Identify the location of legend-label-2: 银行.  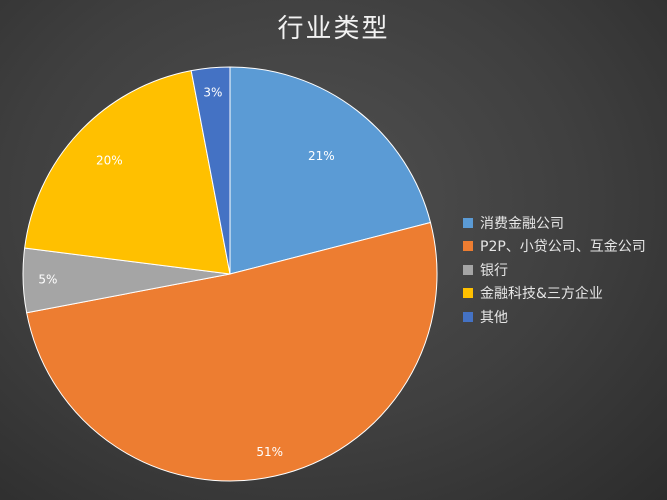
(494, 270).